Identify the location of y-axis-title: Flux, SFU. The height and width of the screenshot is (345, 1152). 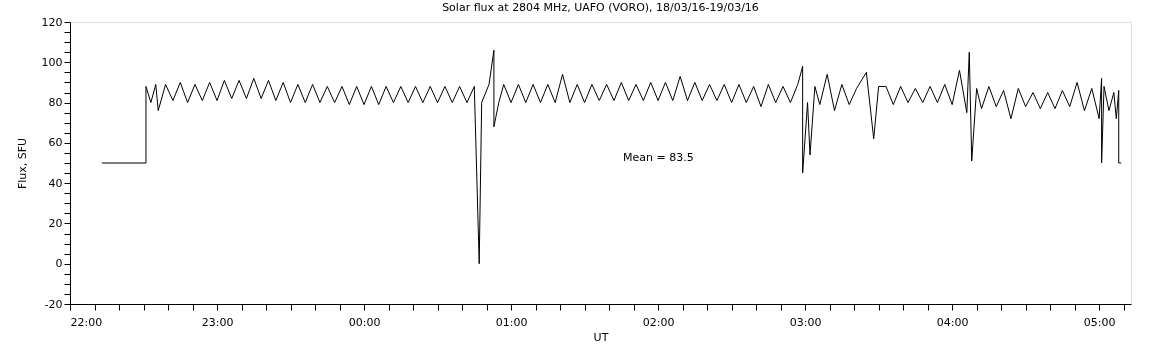
(22, 163).